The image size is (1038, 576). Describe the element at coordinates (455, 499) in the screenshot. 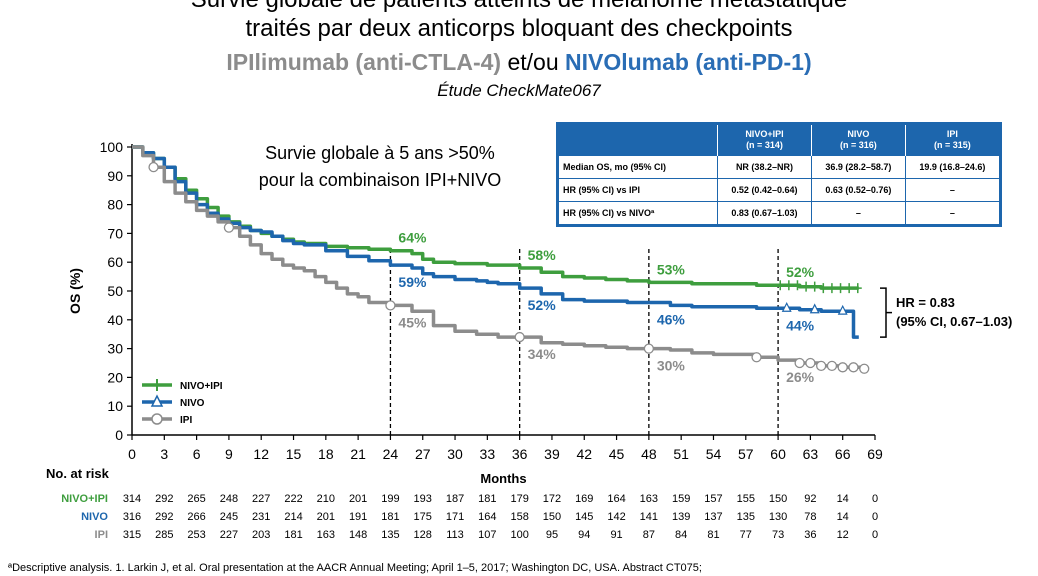

I see `risk-value: 187` at that location.